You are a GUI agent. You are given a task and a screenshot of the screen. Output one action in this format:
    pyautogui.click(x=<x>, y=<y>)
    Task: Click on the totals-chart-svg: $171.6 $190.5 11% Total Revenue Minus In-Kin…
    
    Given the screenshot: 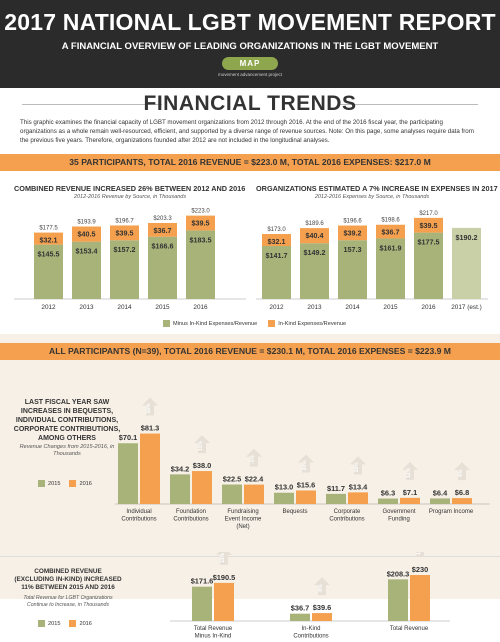 What is the action you would take?
    pyautogui.click(x=310, y=596)
    